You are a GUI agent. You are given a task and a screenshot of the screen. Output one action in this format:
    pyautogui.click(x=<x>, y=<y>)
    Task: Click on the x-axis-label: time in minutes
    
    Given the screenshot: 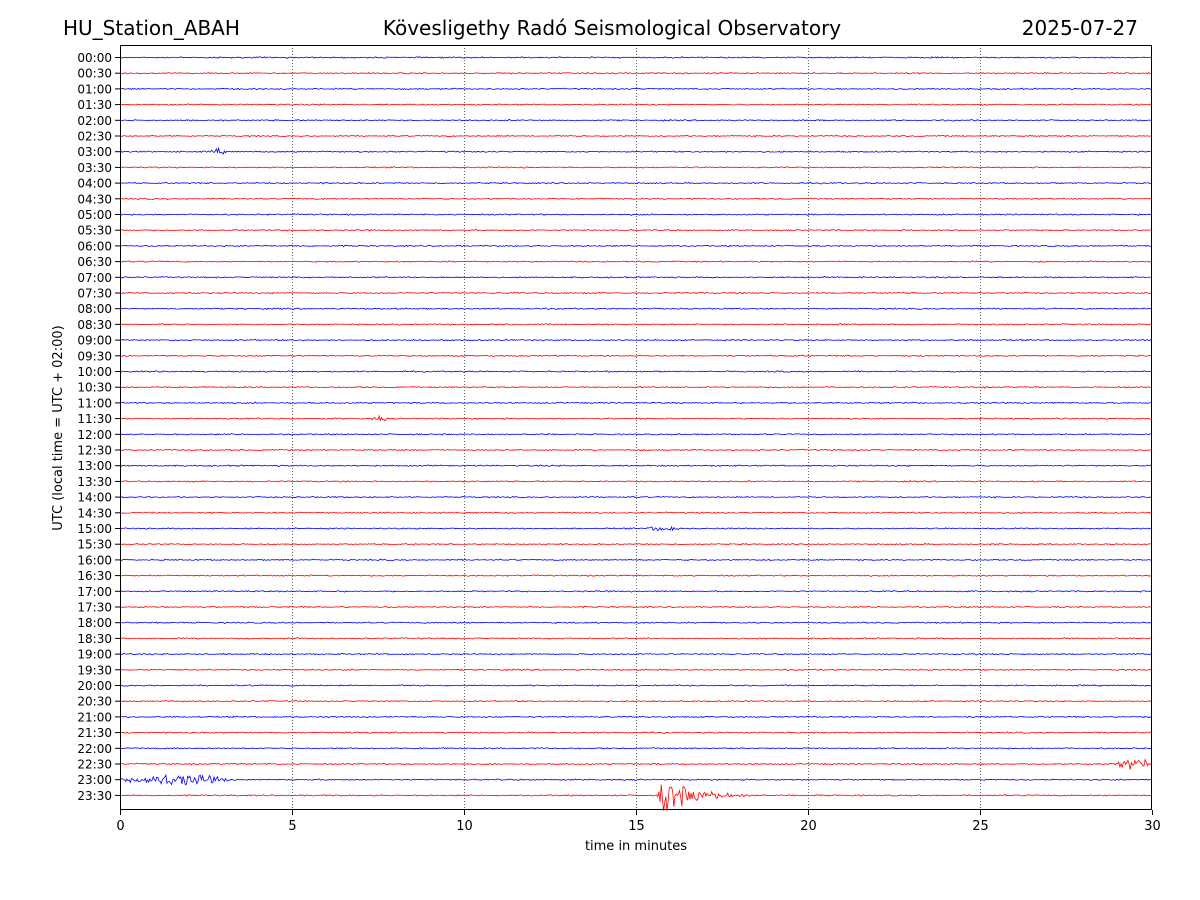 What is the action you would take?
    pyautogui.click(x=636, y=846)
    